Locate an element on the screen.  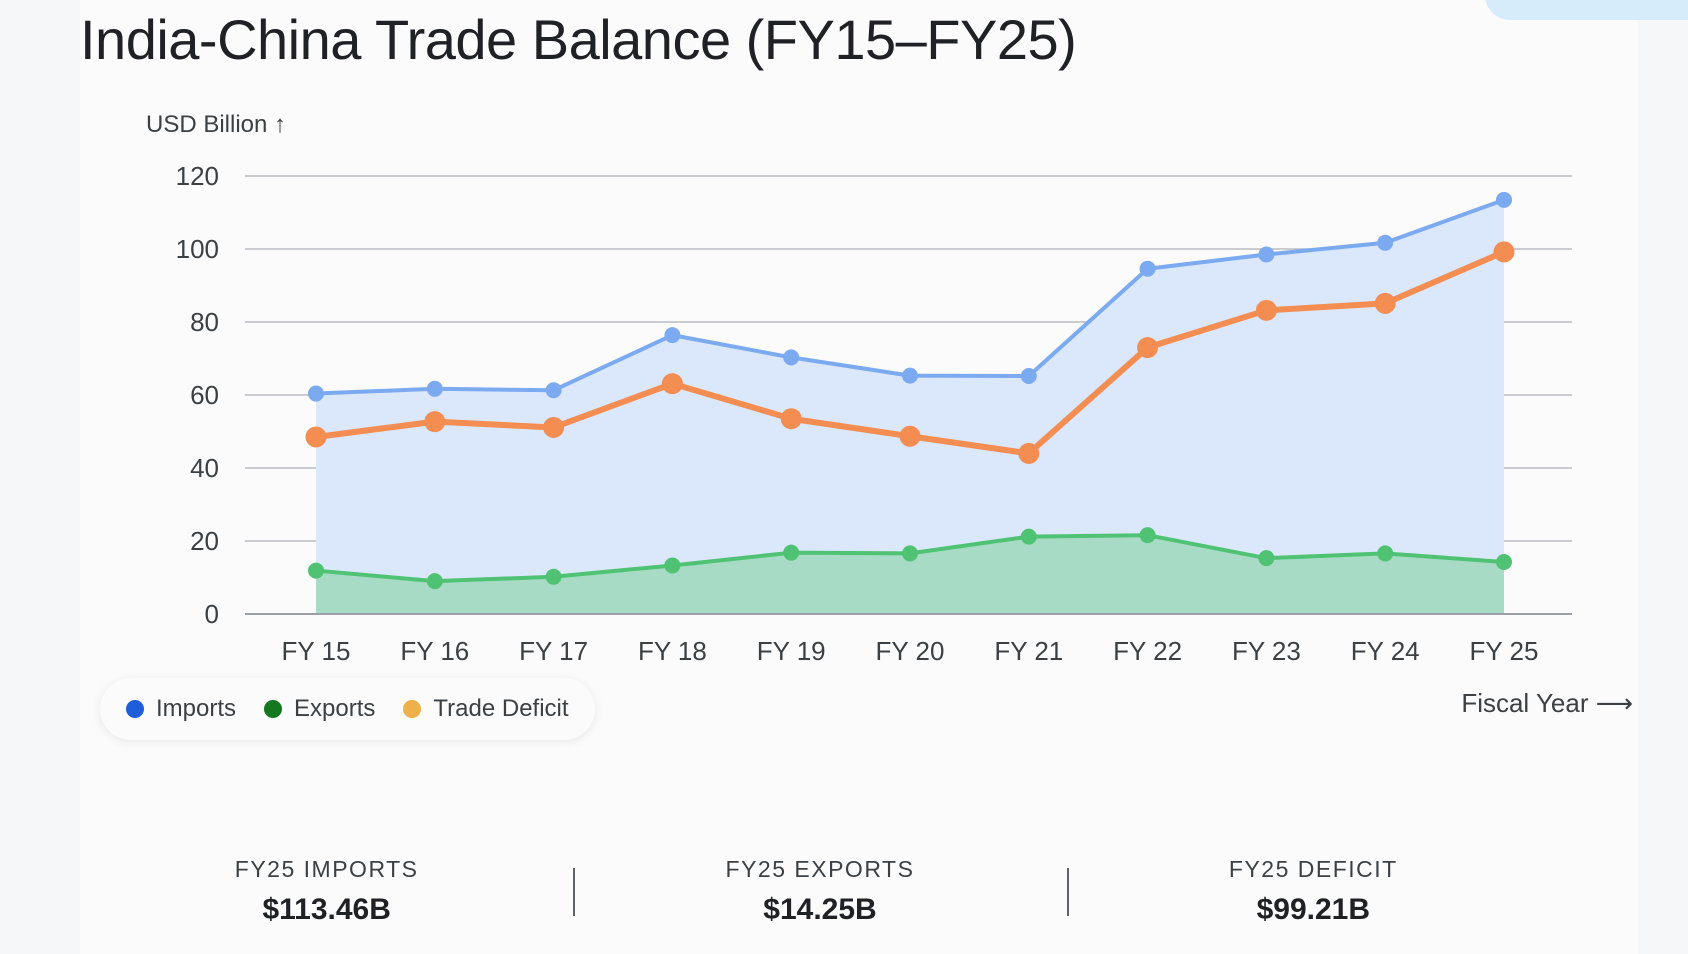
x-tick-label: FY 21 is located at coordinates (1028, 651).